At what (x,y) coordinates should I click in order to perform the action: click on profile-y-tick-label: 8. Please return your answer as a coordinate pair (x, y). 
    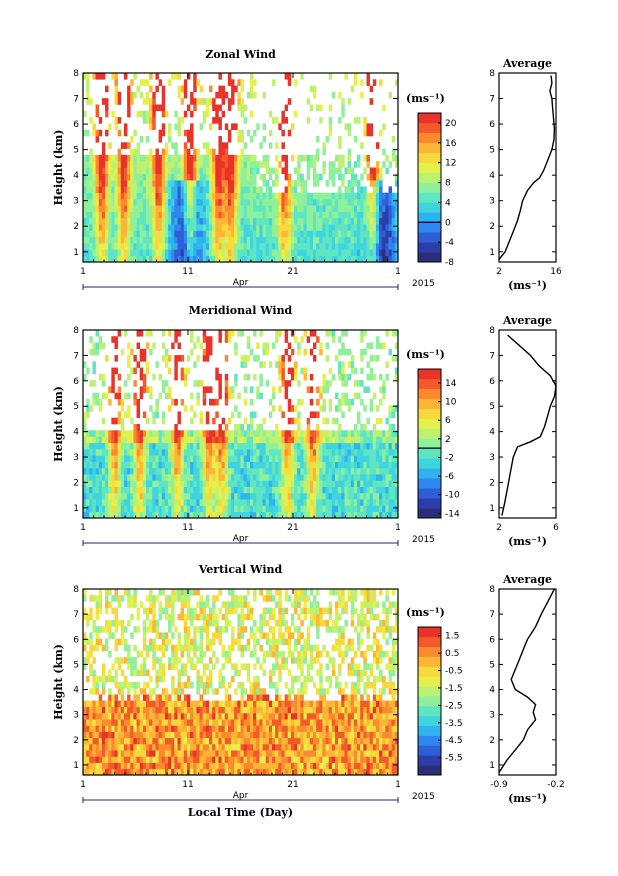
    Looking at the image, I should click on (492, 331).